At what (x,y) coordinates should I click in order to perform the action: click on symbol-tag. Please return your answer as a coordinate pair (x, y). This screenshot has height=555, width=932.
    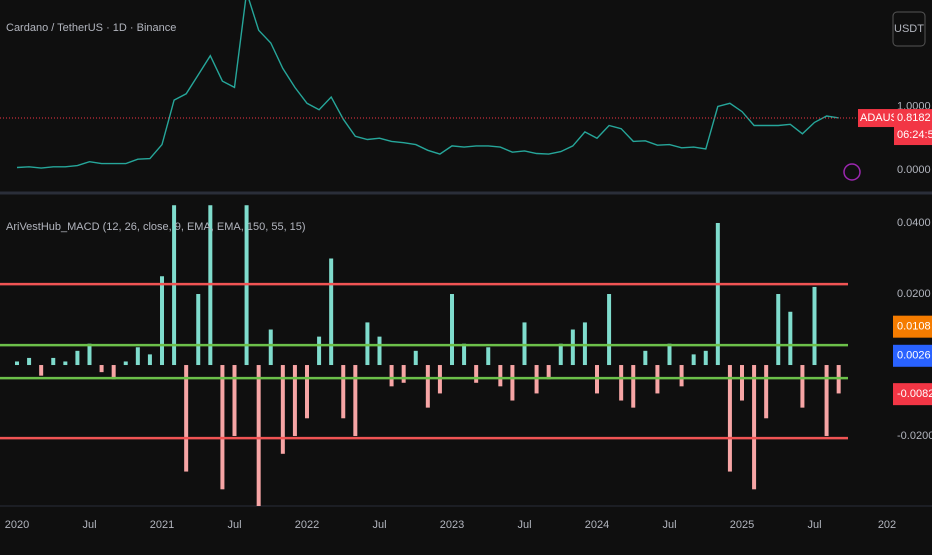
    Looking at the image, I should click on (876, 118).